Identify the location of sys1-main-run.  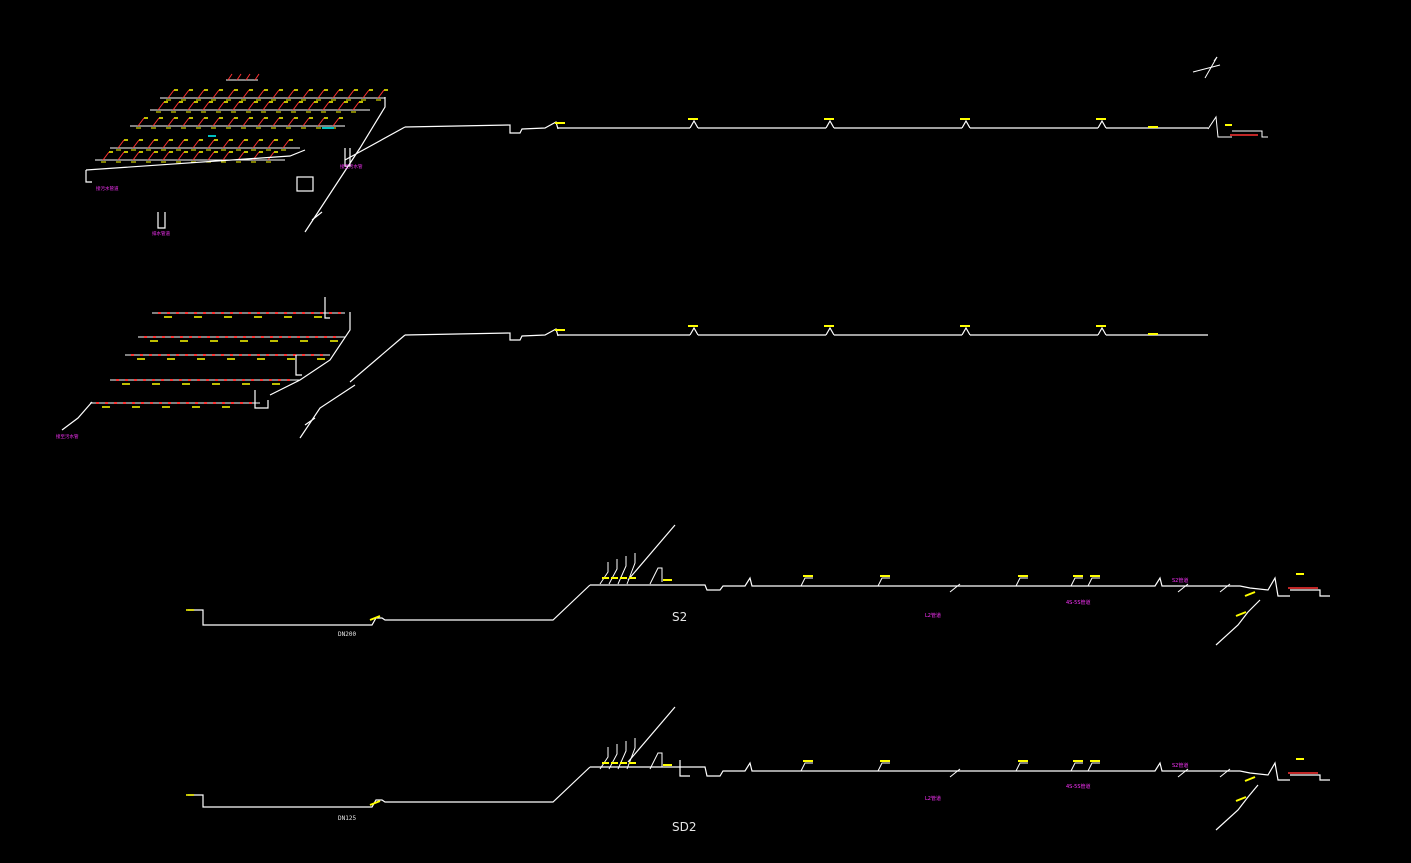
(481, 127).